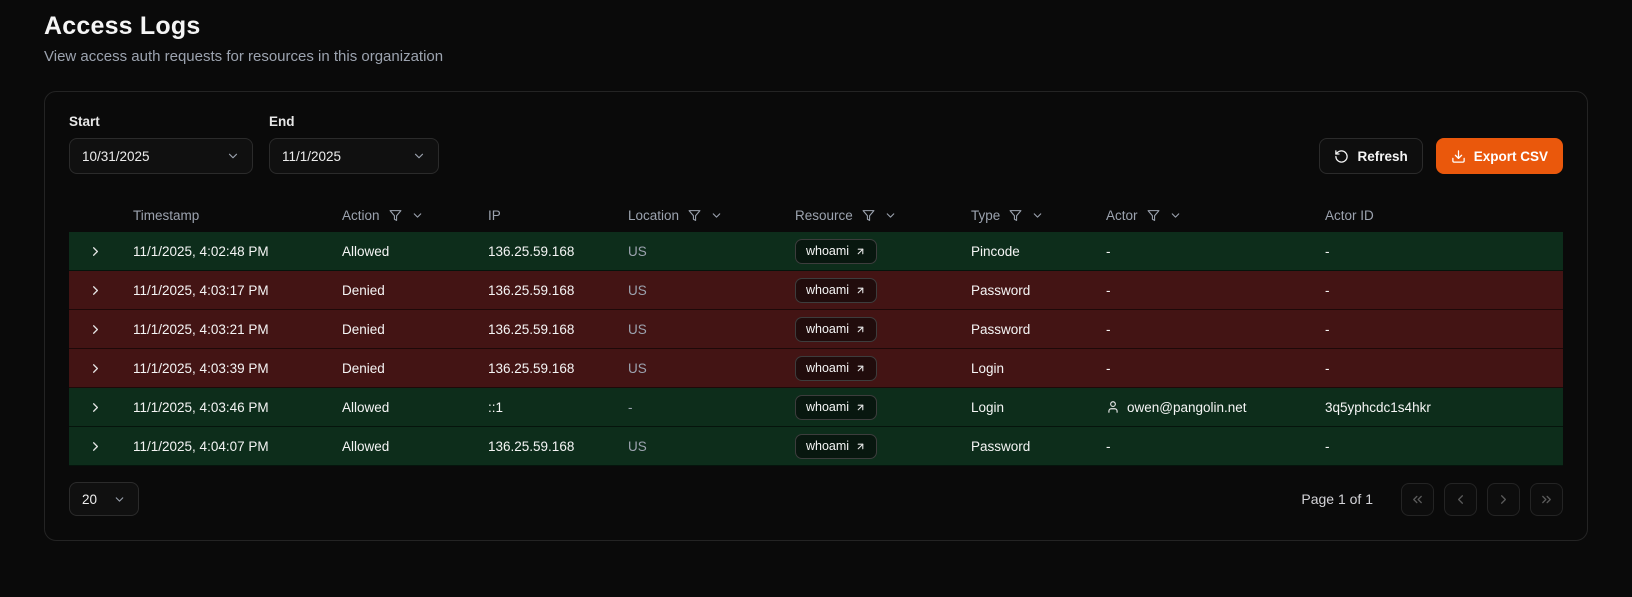 The width and height of the screenshot is (1632, 597). I want to click on col-label: Actor ID, so click(1349, 215).